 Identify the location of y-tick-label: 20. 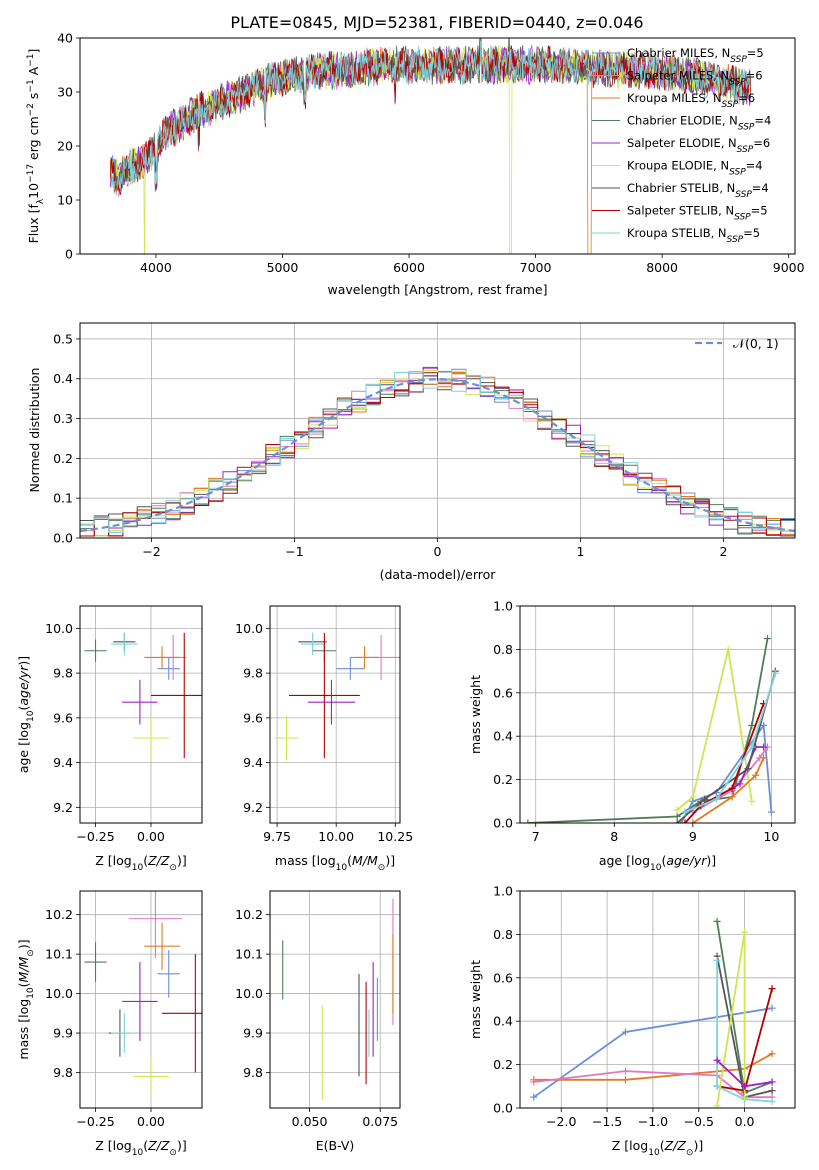
(65, 146).